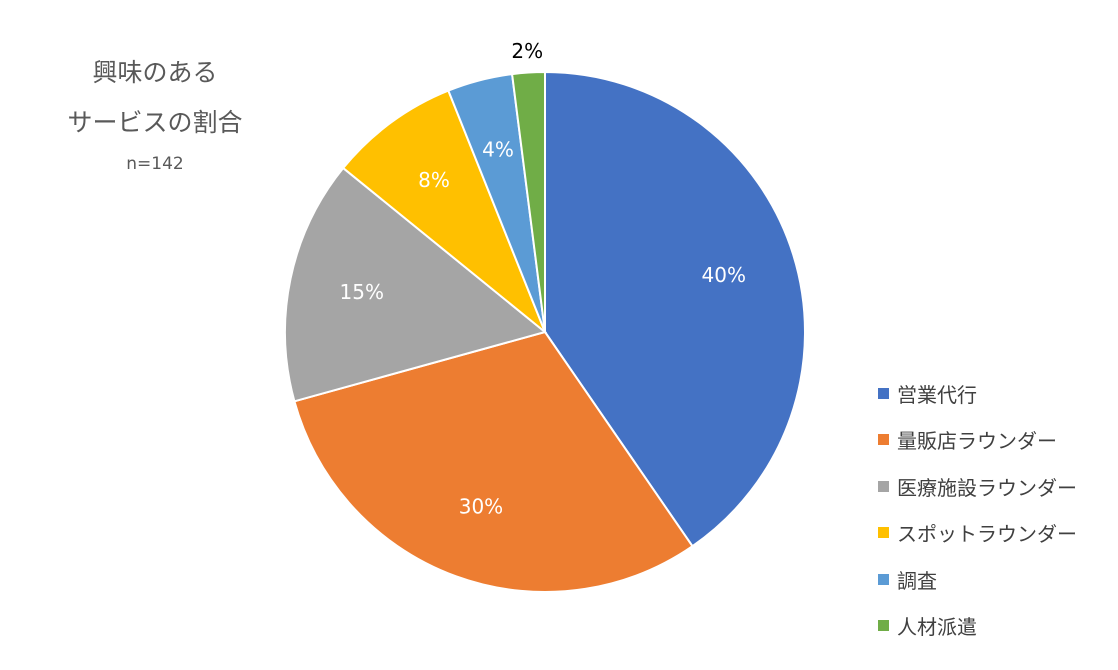 This screenshot has width=1118, height=670. What do you see at coordinates (977, 579) in the screenshot?
I see `legend-item: 調査` at bounding box center [977, 579].